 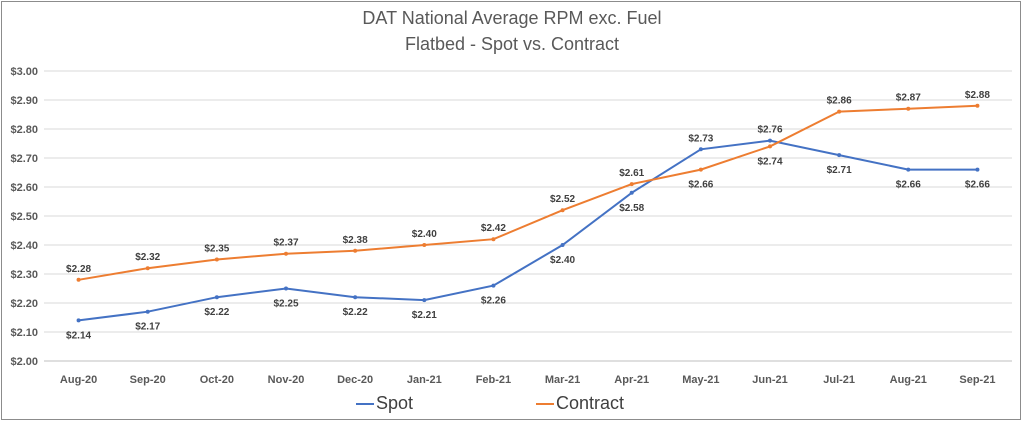 I want to click on x-tick-label: Oct-20, so click(x=217, y=380).